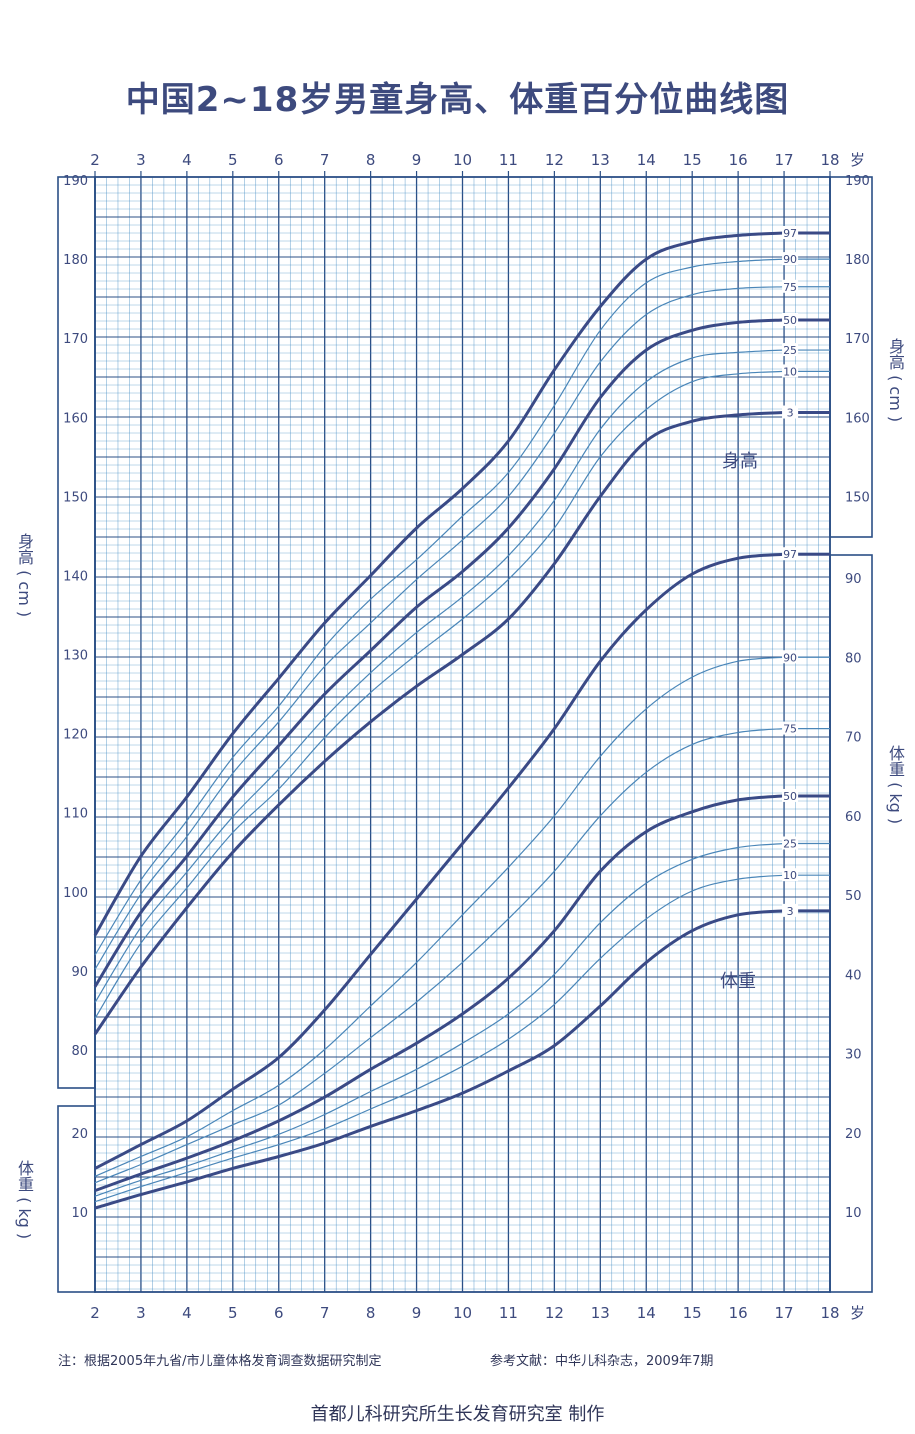 This screenshot has width=915, height=1434. Describe the element at coordinates (233, 160) in the screenshot. I see `x-tick-label-top: 5` at that location.